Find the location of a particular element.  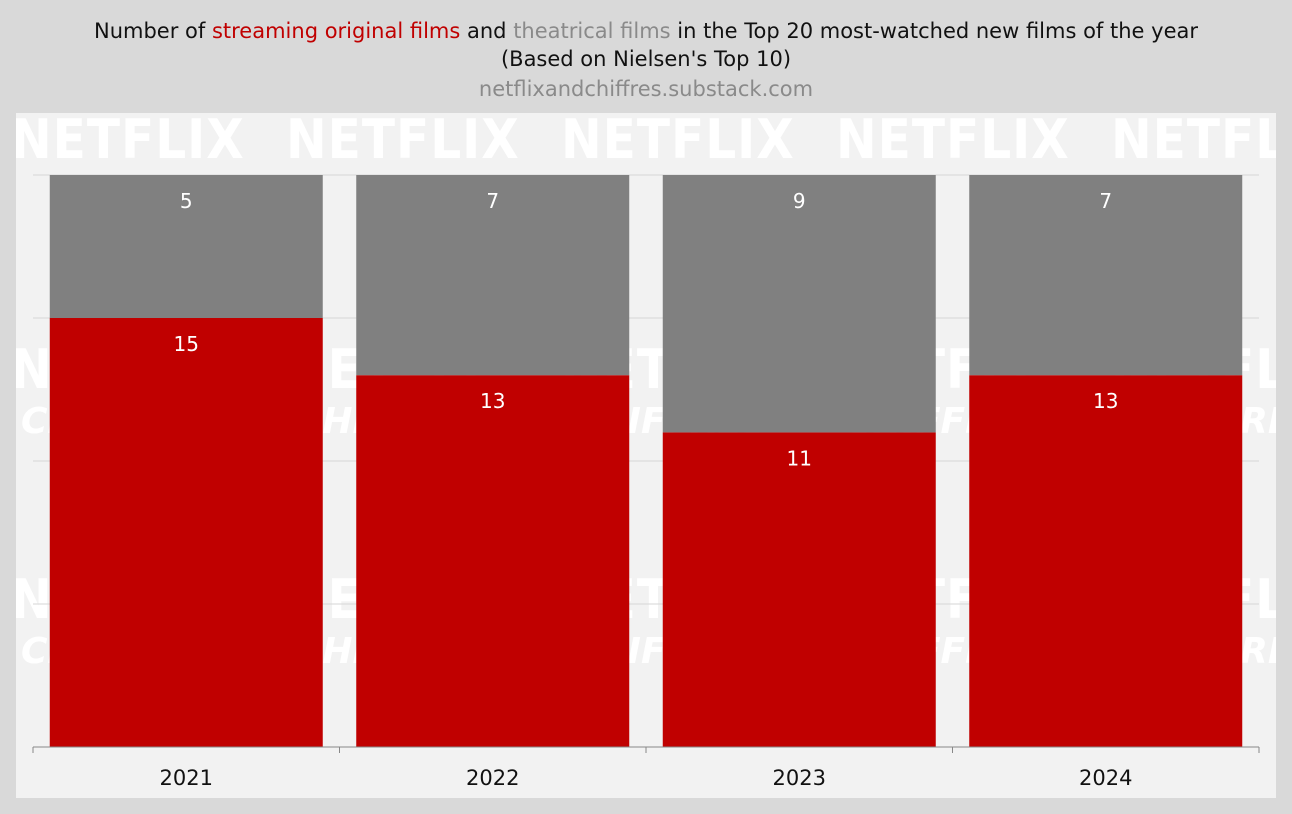

x-tick-label: 2024 is located at coordinates (1105, 778).